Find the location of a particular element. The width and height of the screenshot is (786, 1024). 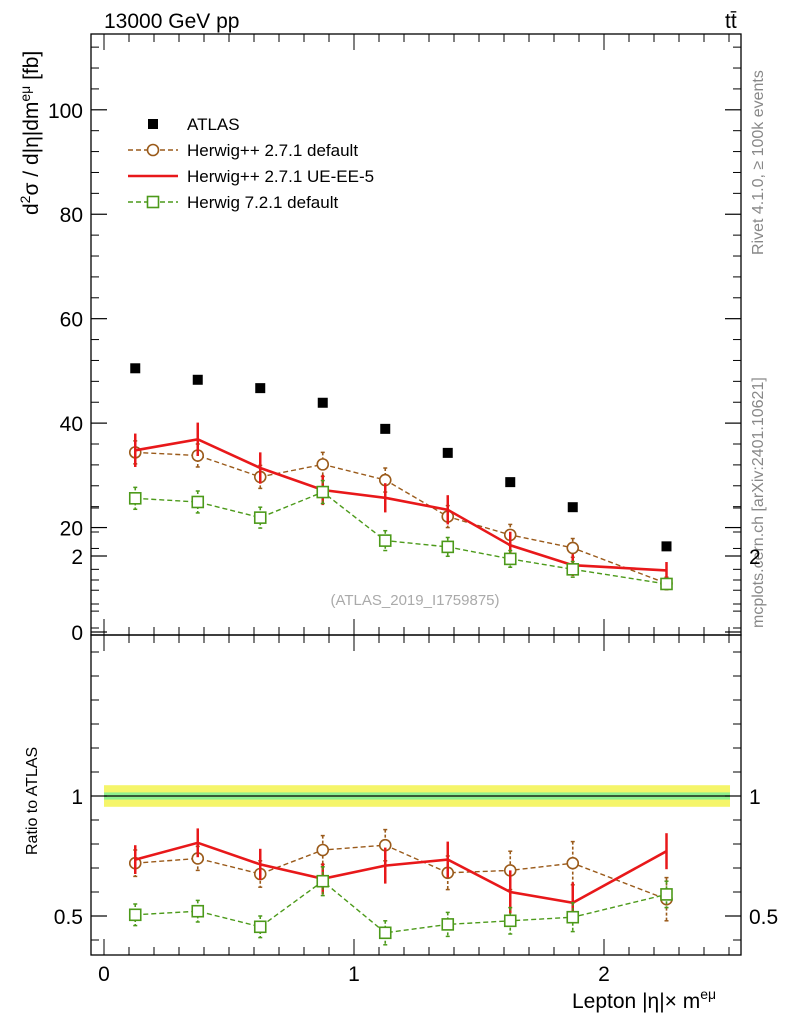

ratio-ytick-label-right: 1 is located at coordinates (755, 797).